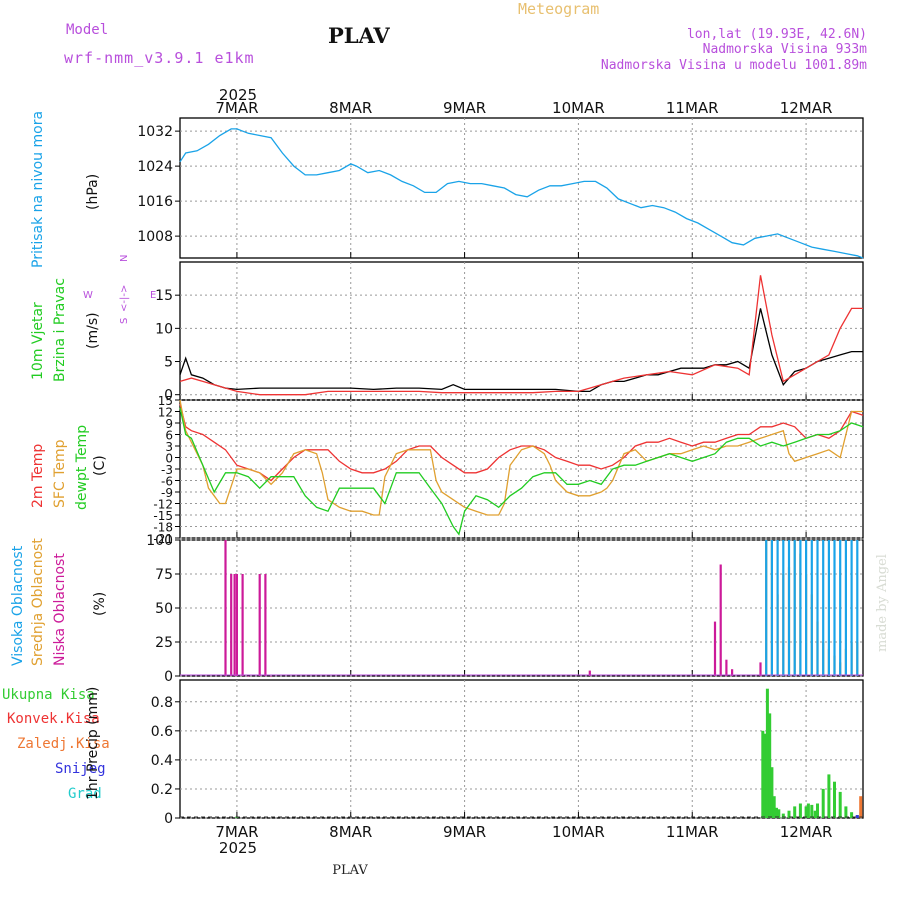 This screenshot has height=900, width=900. I want to click on dewpt-label: dewpt Temp, so click(82, 467).